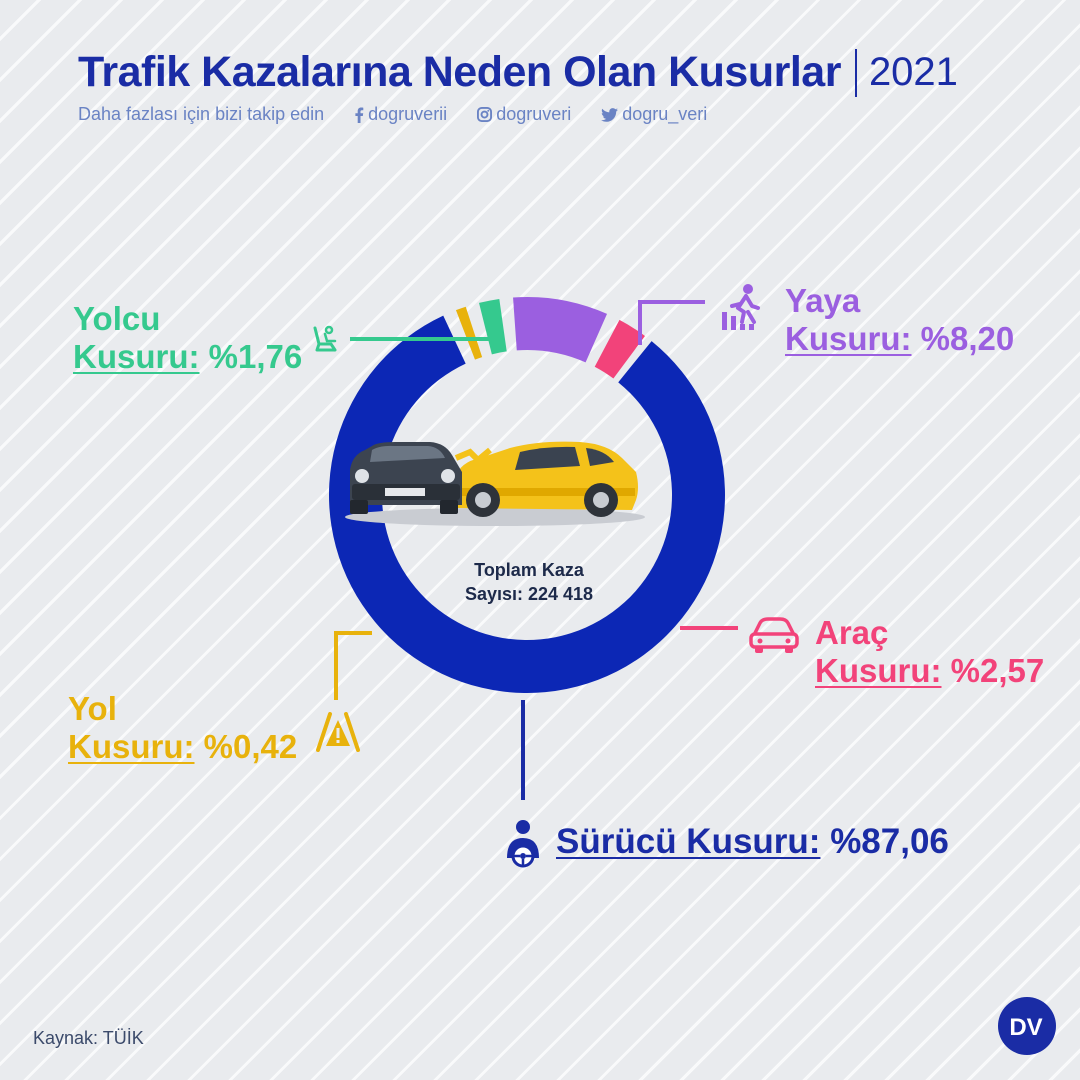 This screenshot has width=1080, height=1080. I want to click on label-arac-value: %2,57, so click(997, 670).